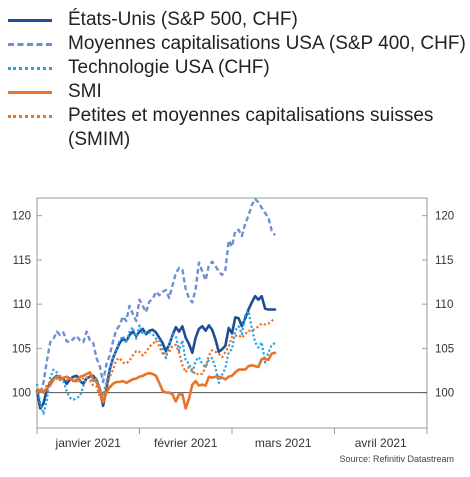 The width and height of the screenshot is (470, 477). I want to click on source-note: Source: Refinitiv Datastream, so click(396, 459).